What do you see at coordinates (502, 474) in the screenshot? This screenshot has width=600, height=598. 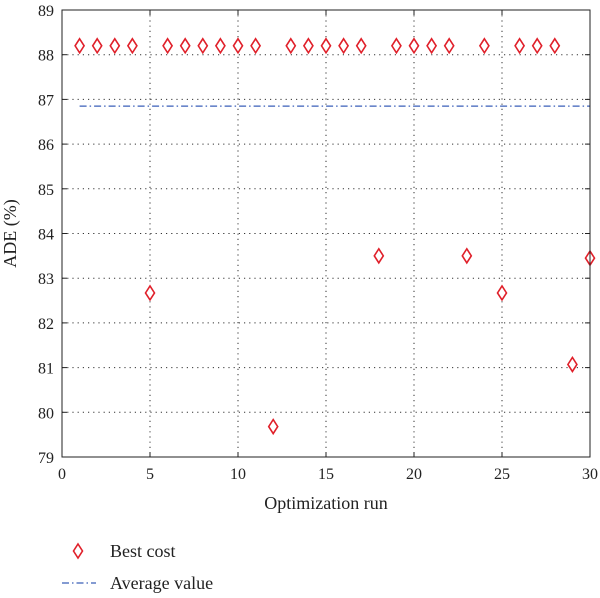 I see `x-tick-label: 25` at bounding box center [502, 474].